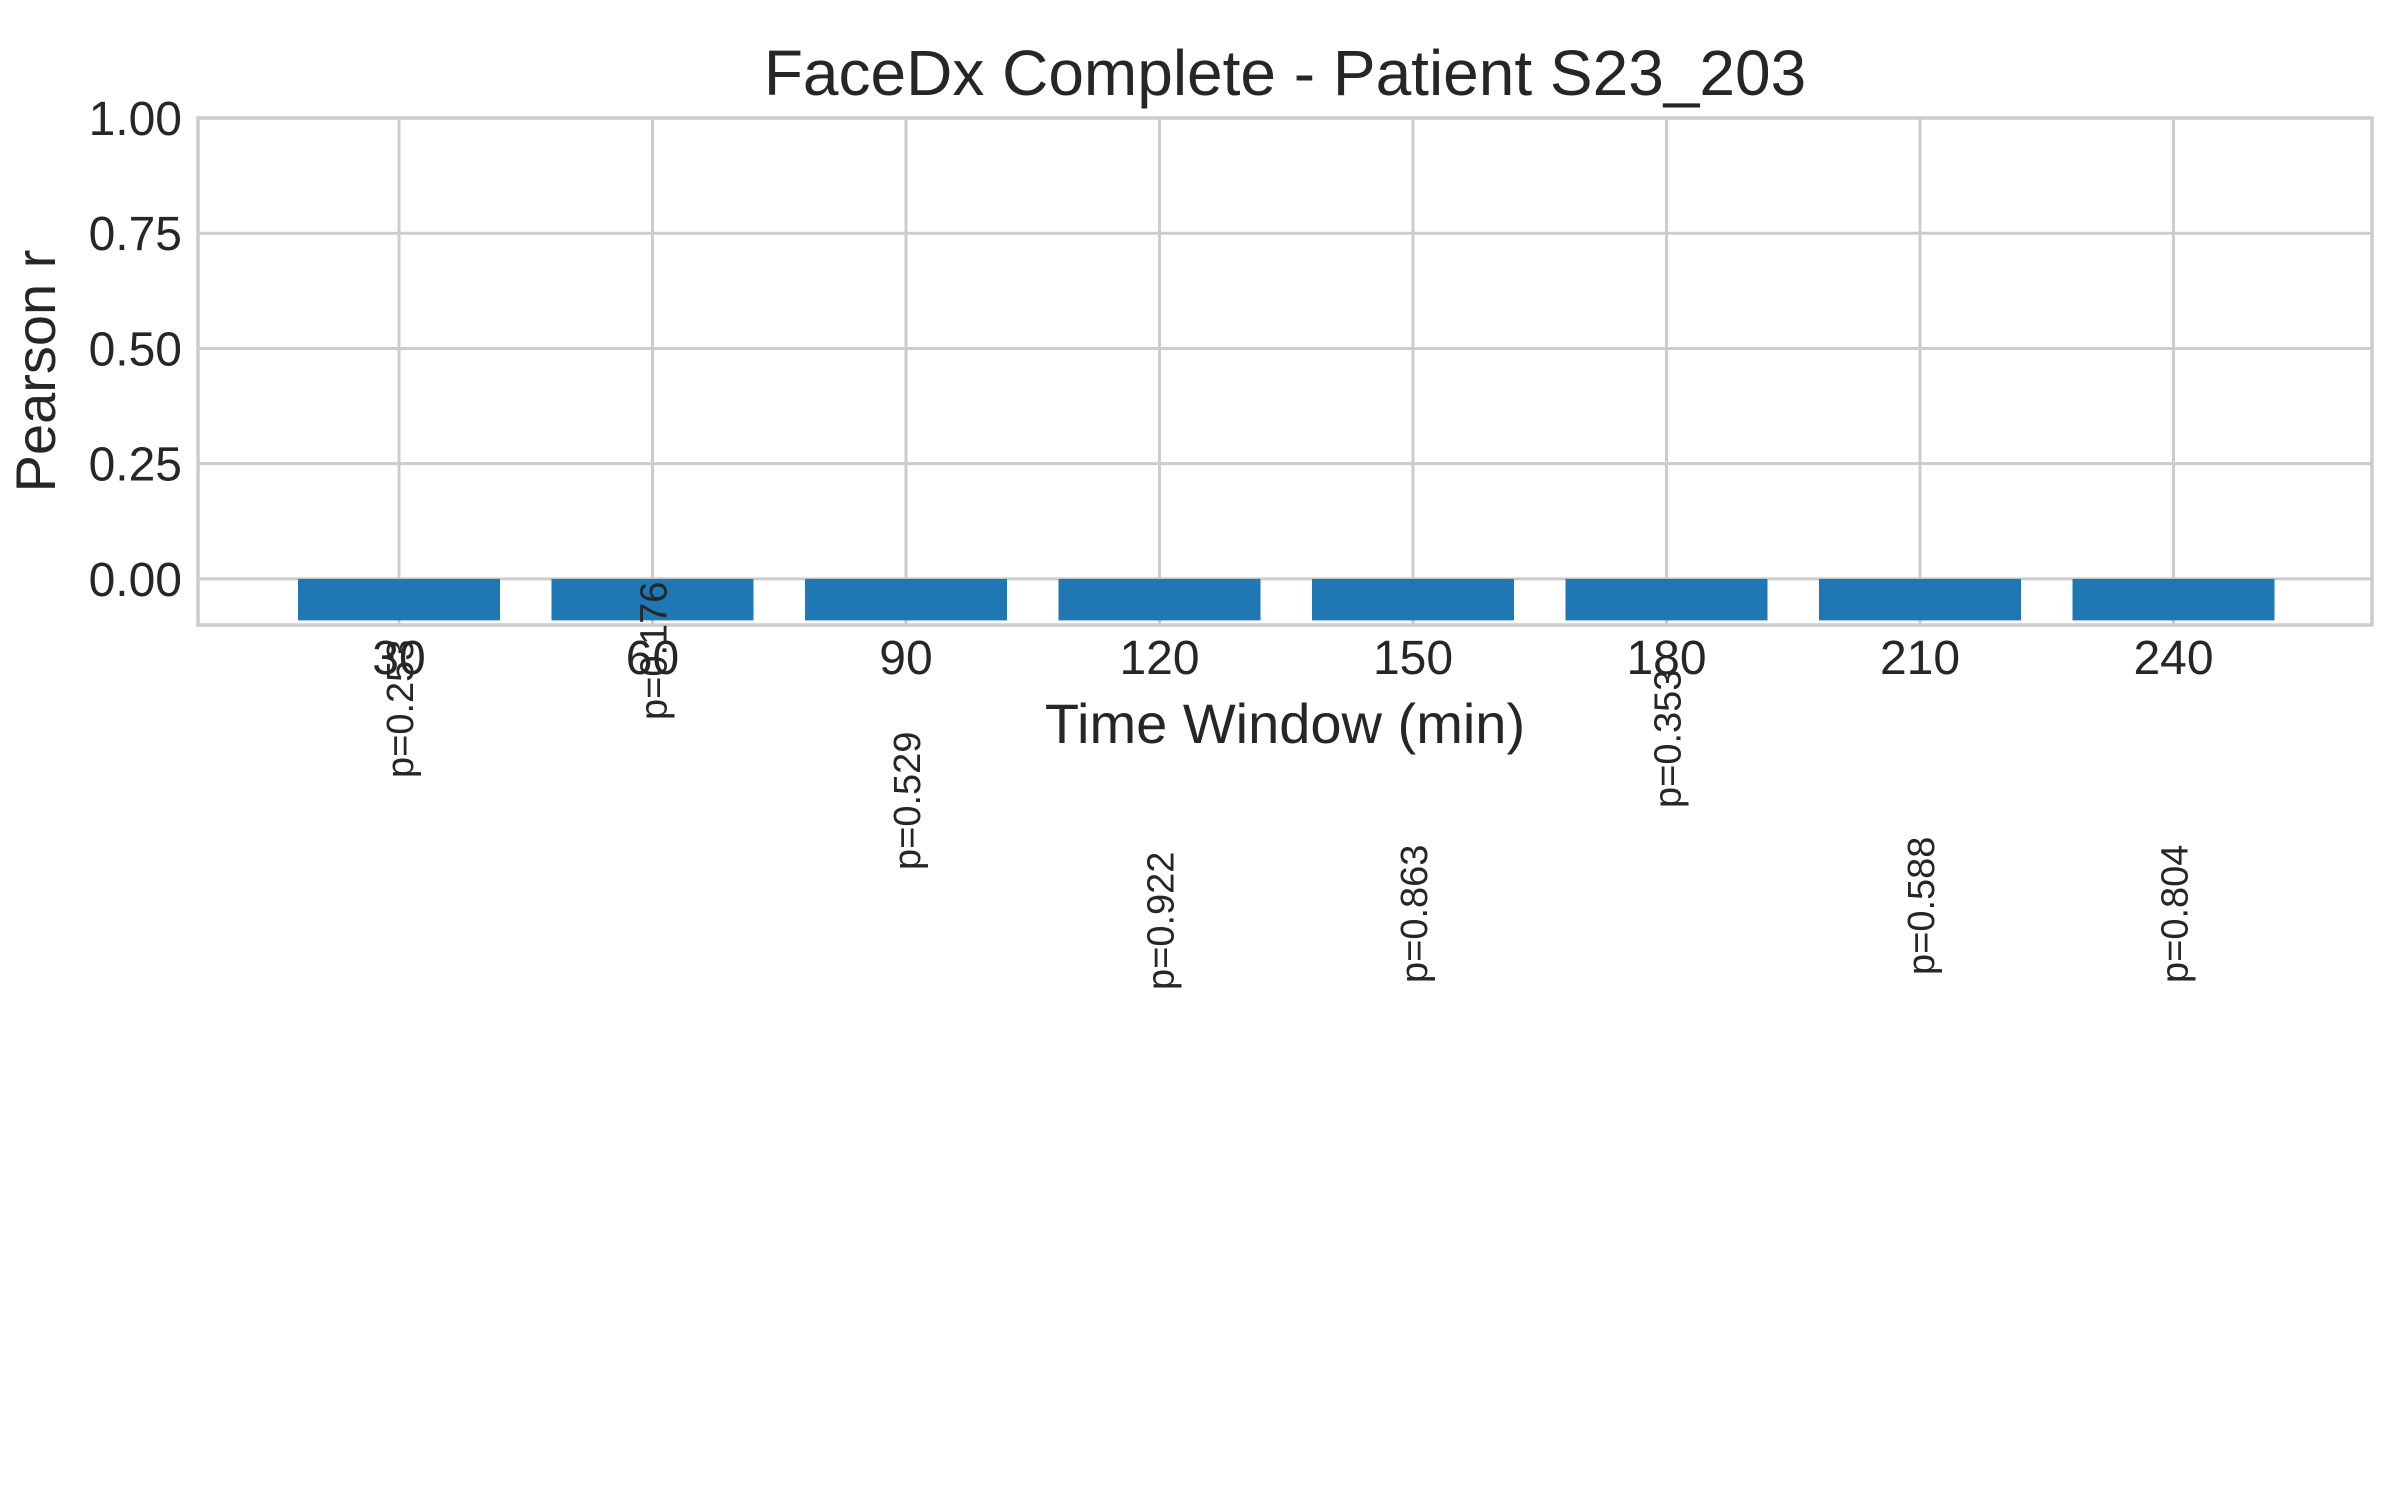 This screenshot has width=2400, height=1500. I want to click on p-value-annotation: p=0.253, so click(401, 709).